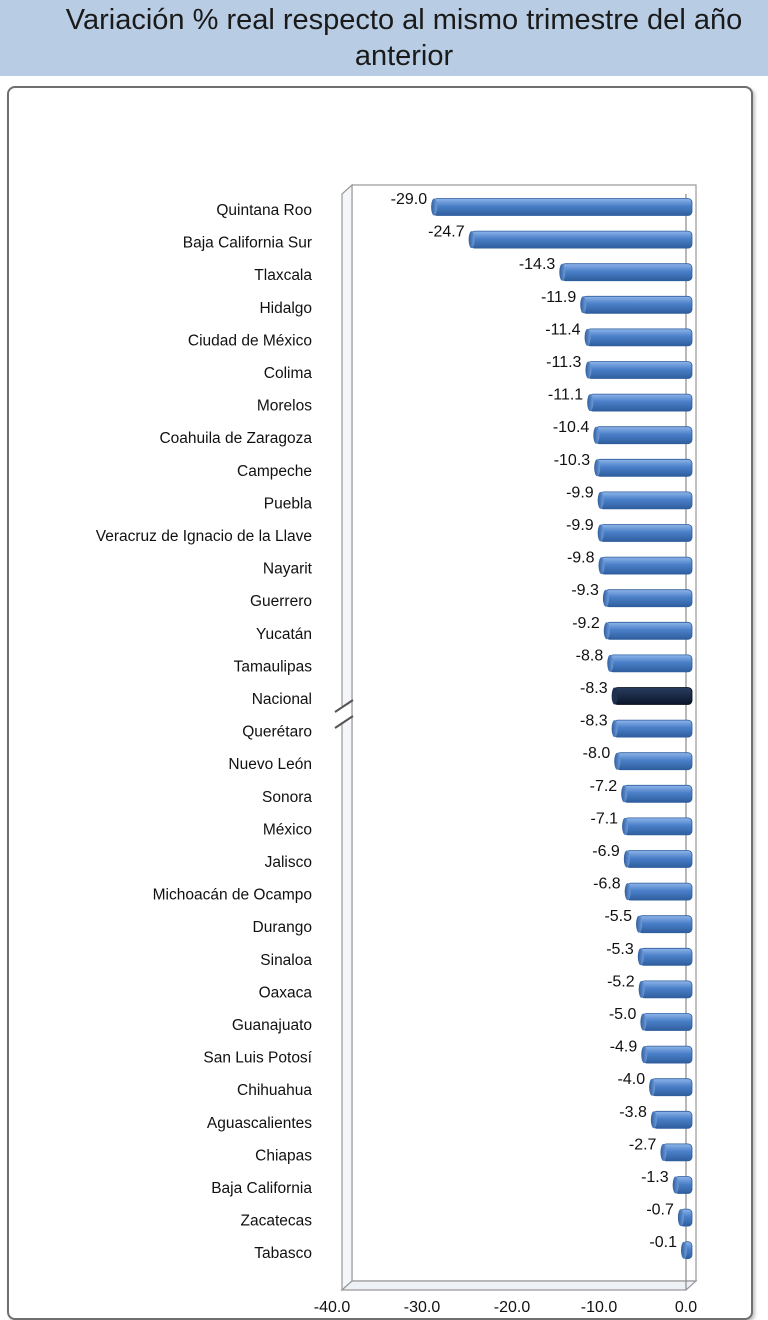 Image resolution: width=768 pixels, height=1320 pixels. I want to click on bar-jalisco, so click(659, 859).